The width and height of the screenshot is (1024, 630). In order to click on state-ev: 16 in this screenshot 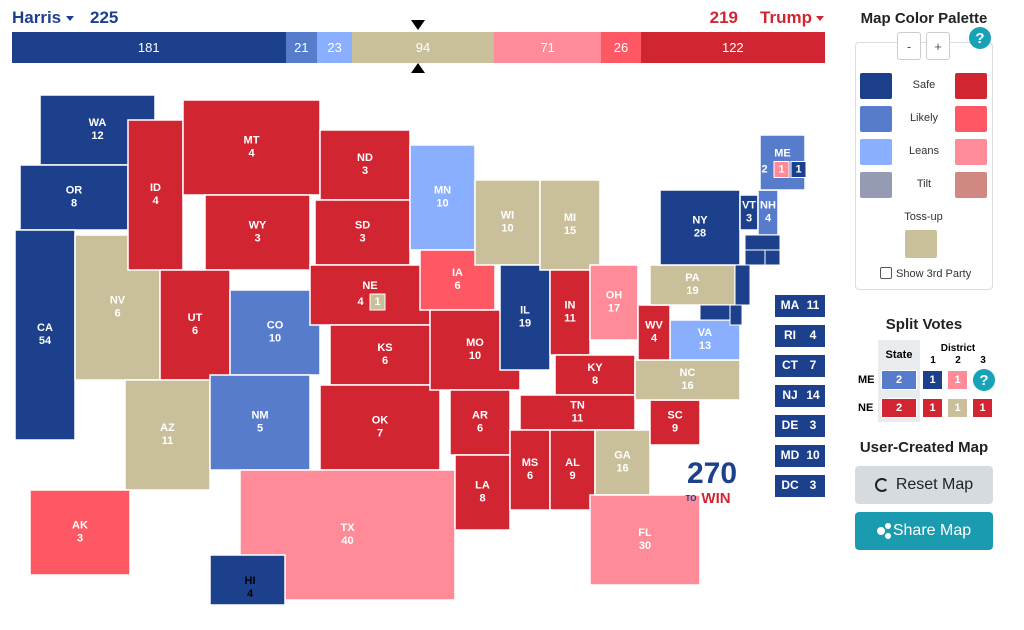, I will do `click(687, 386)`.